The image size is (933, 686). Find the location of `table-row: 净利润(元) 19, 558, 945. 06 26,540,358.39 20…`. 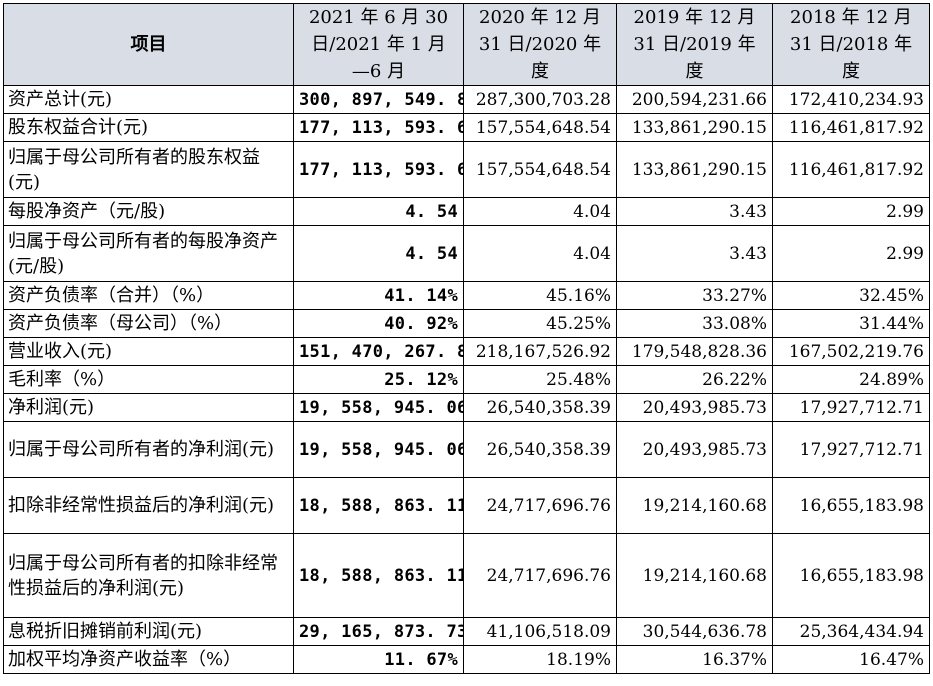

table-row: 净利润(元) 19, 558, 945. 06 26,540,358.39 20… is located at coordinates (466, 407).